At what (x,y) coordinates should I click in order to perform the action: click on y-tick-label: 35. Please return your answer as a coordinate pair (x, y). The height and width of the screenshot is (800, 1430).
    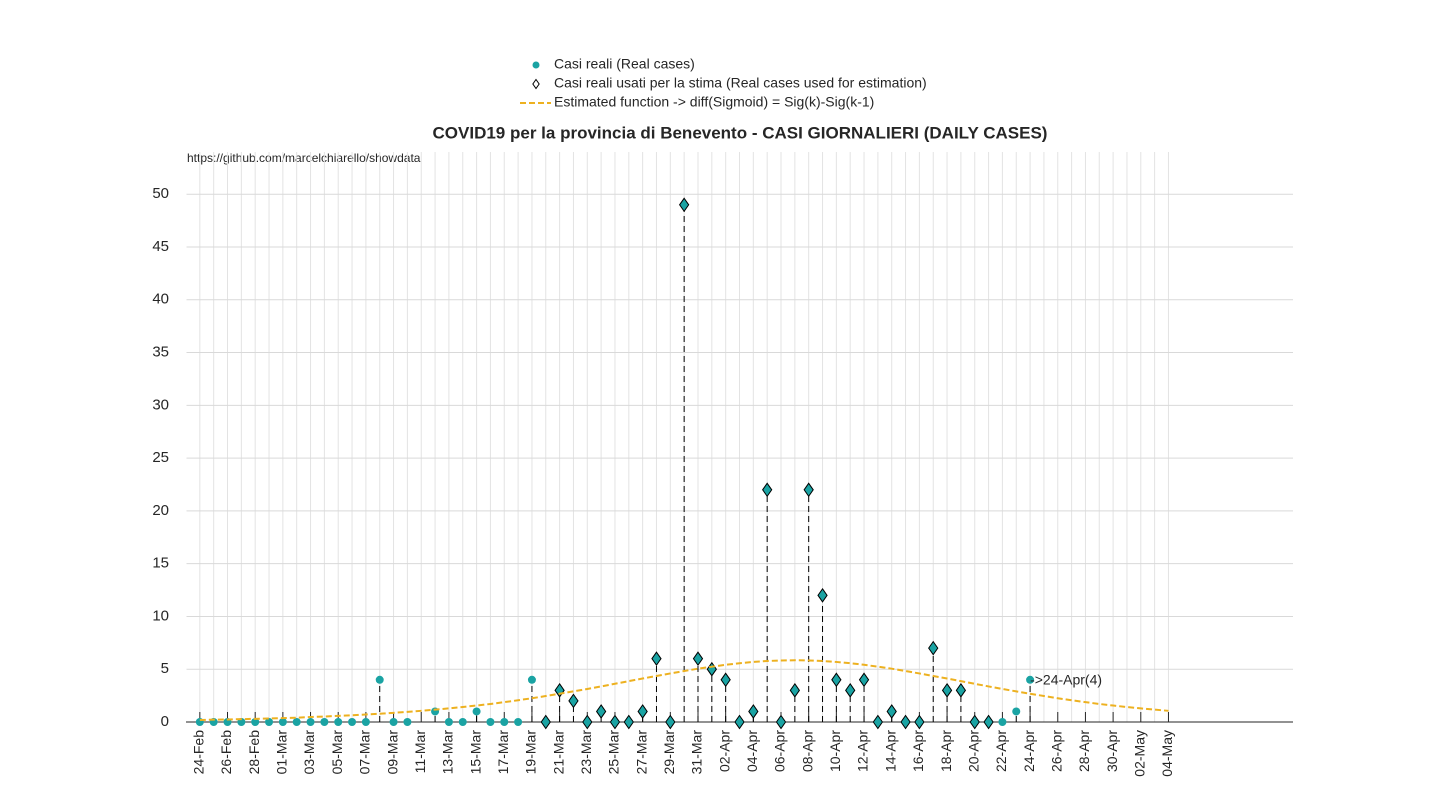
    Looking at the image, I should click on (160, 352).